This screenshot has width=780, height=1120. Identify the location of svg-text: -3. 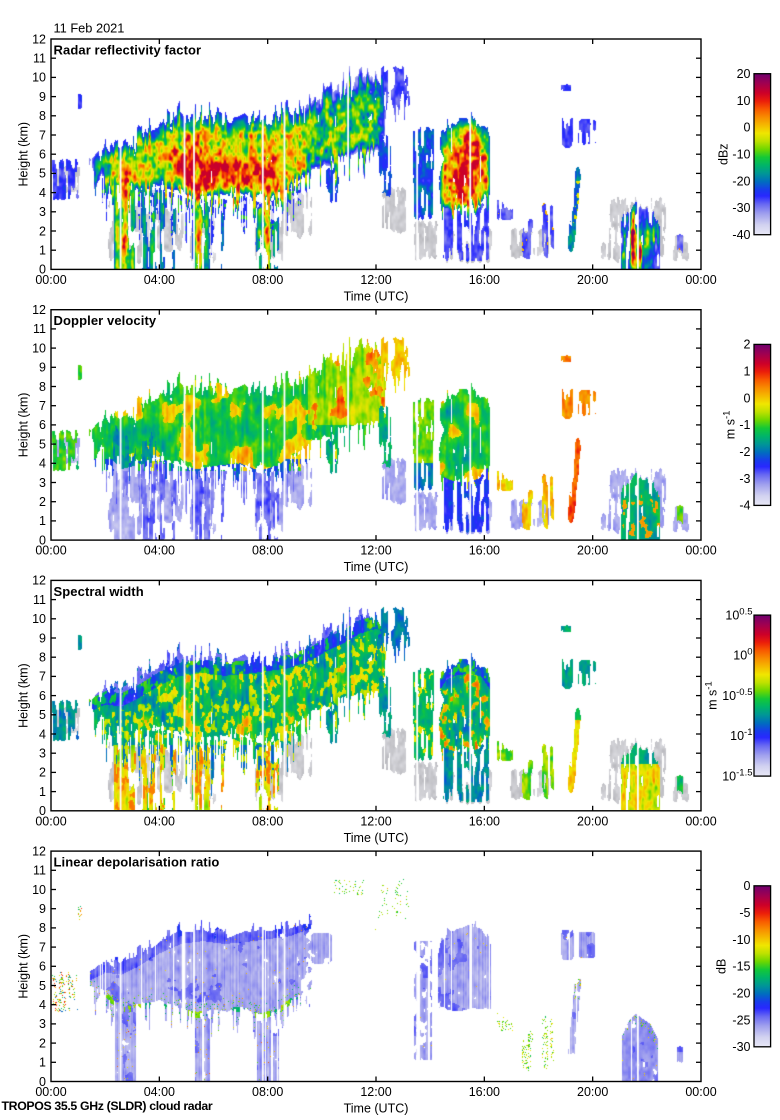
(744, 479).